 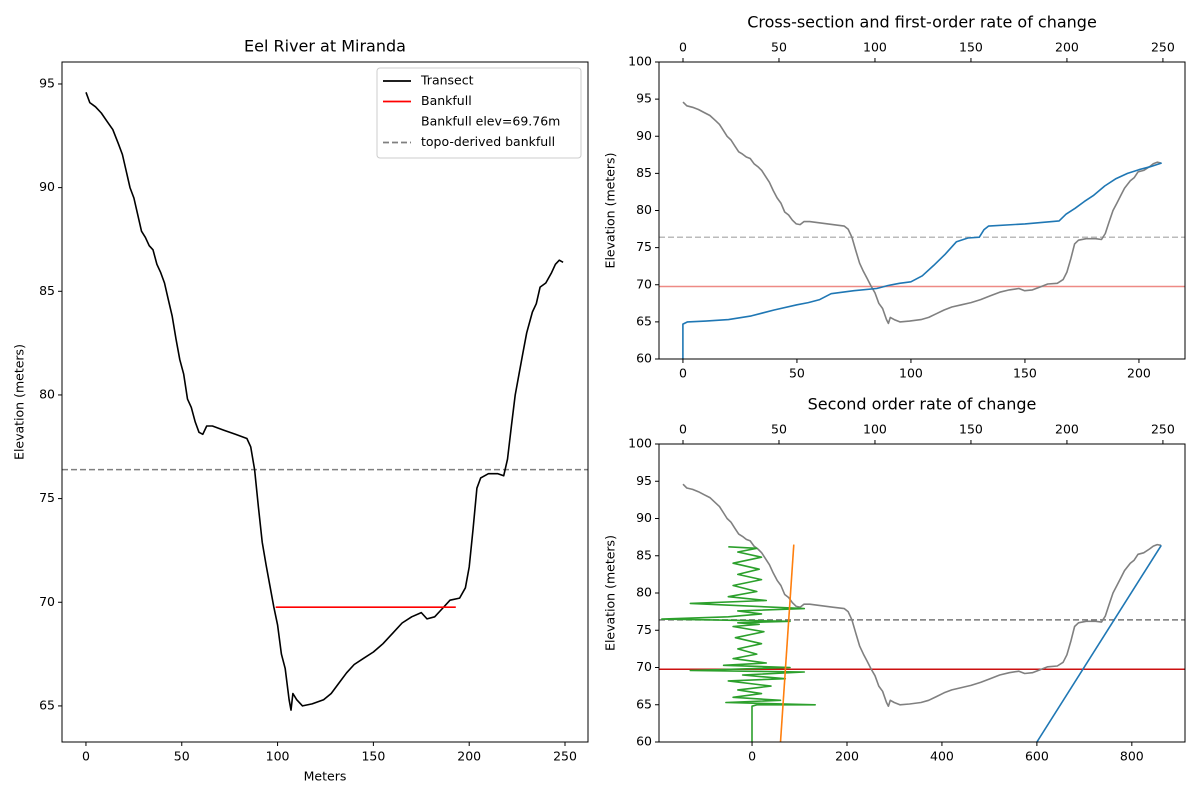 What do you see at coordinates (447, 80) in the screenshot?
I see `legend-label: Transect` at bounding box center [447, 80].